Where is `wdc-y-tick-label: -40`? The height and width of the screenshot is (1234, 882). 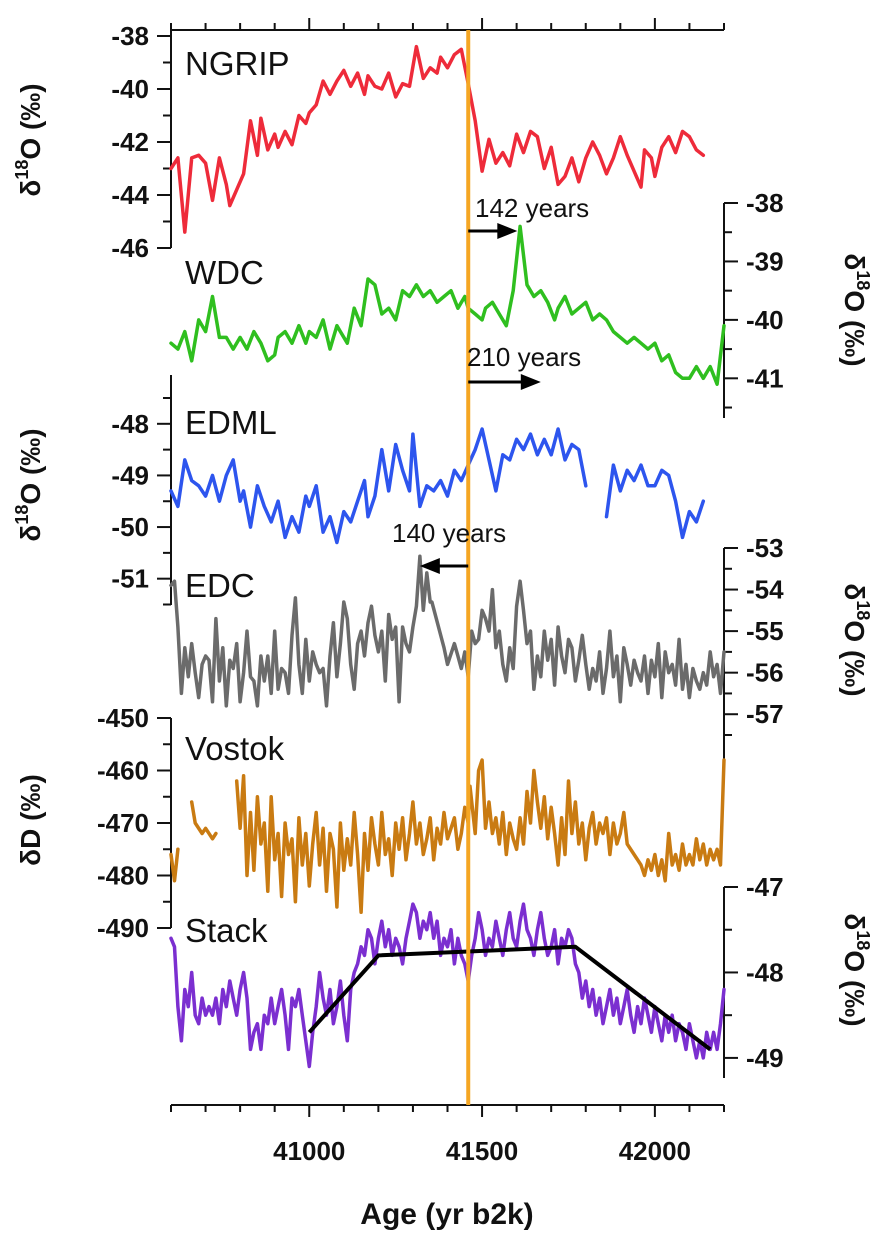
wdc-y-tick-label: -40 is located at coordinates (765, 320).